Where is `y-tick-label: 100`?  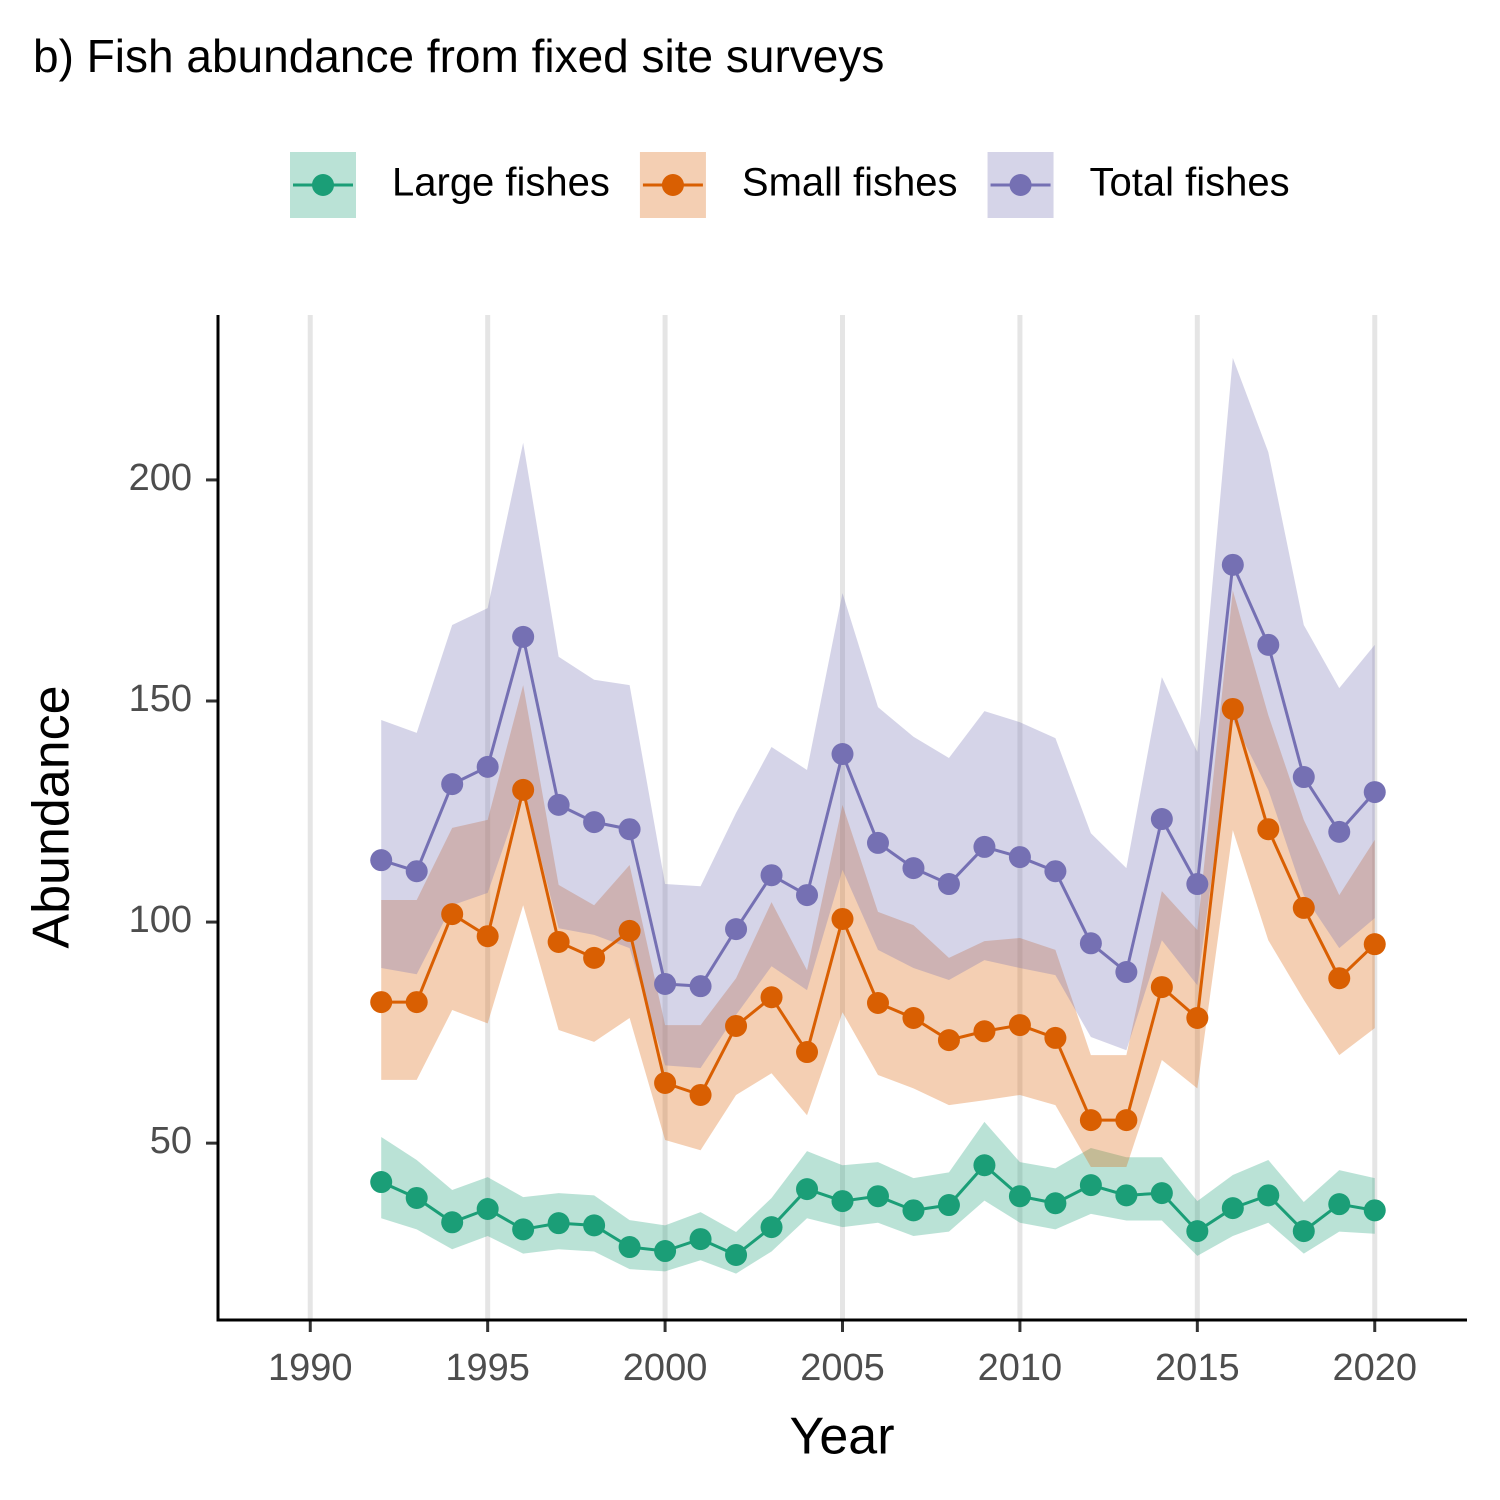 y-tick-label: 100 is located at coordinates (160, 920).